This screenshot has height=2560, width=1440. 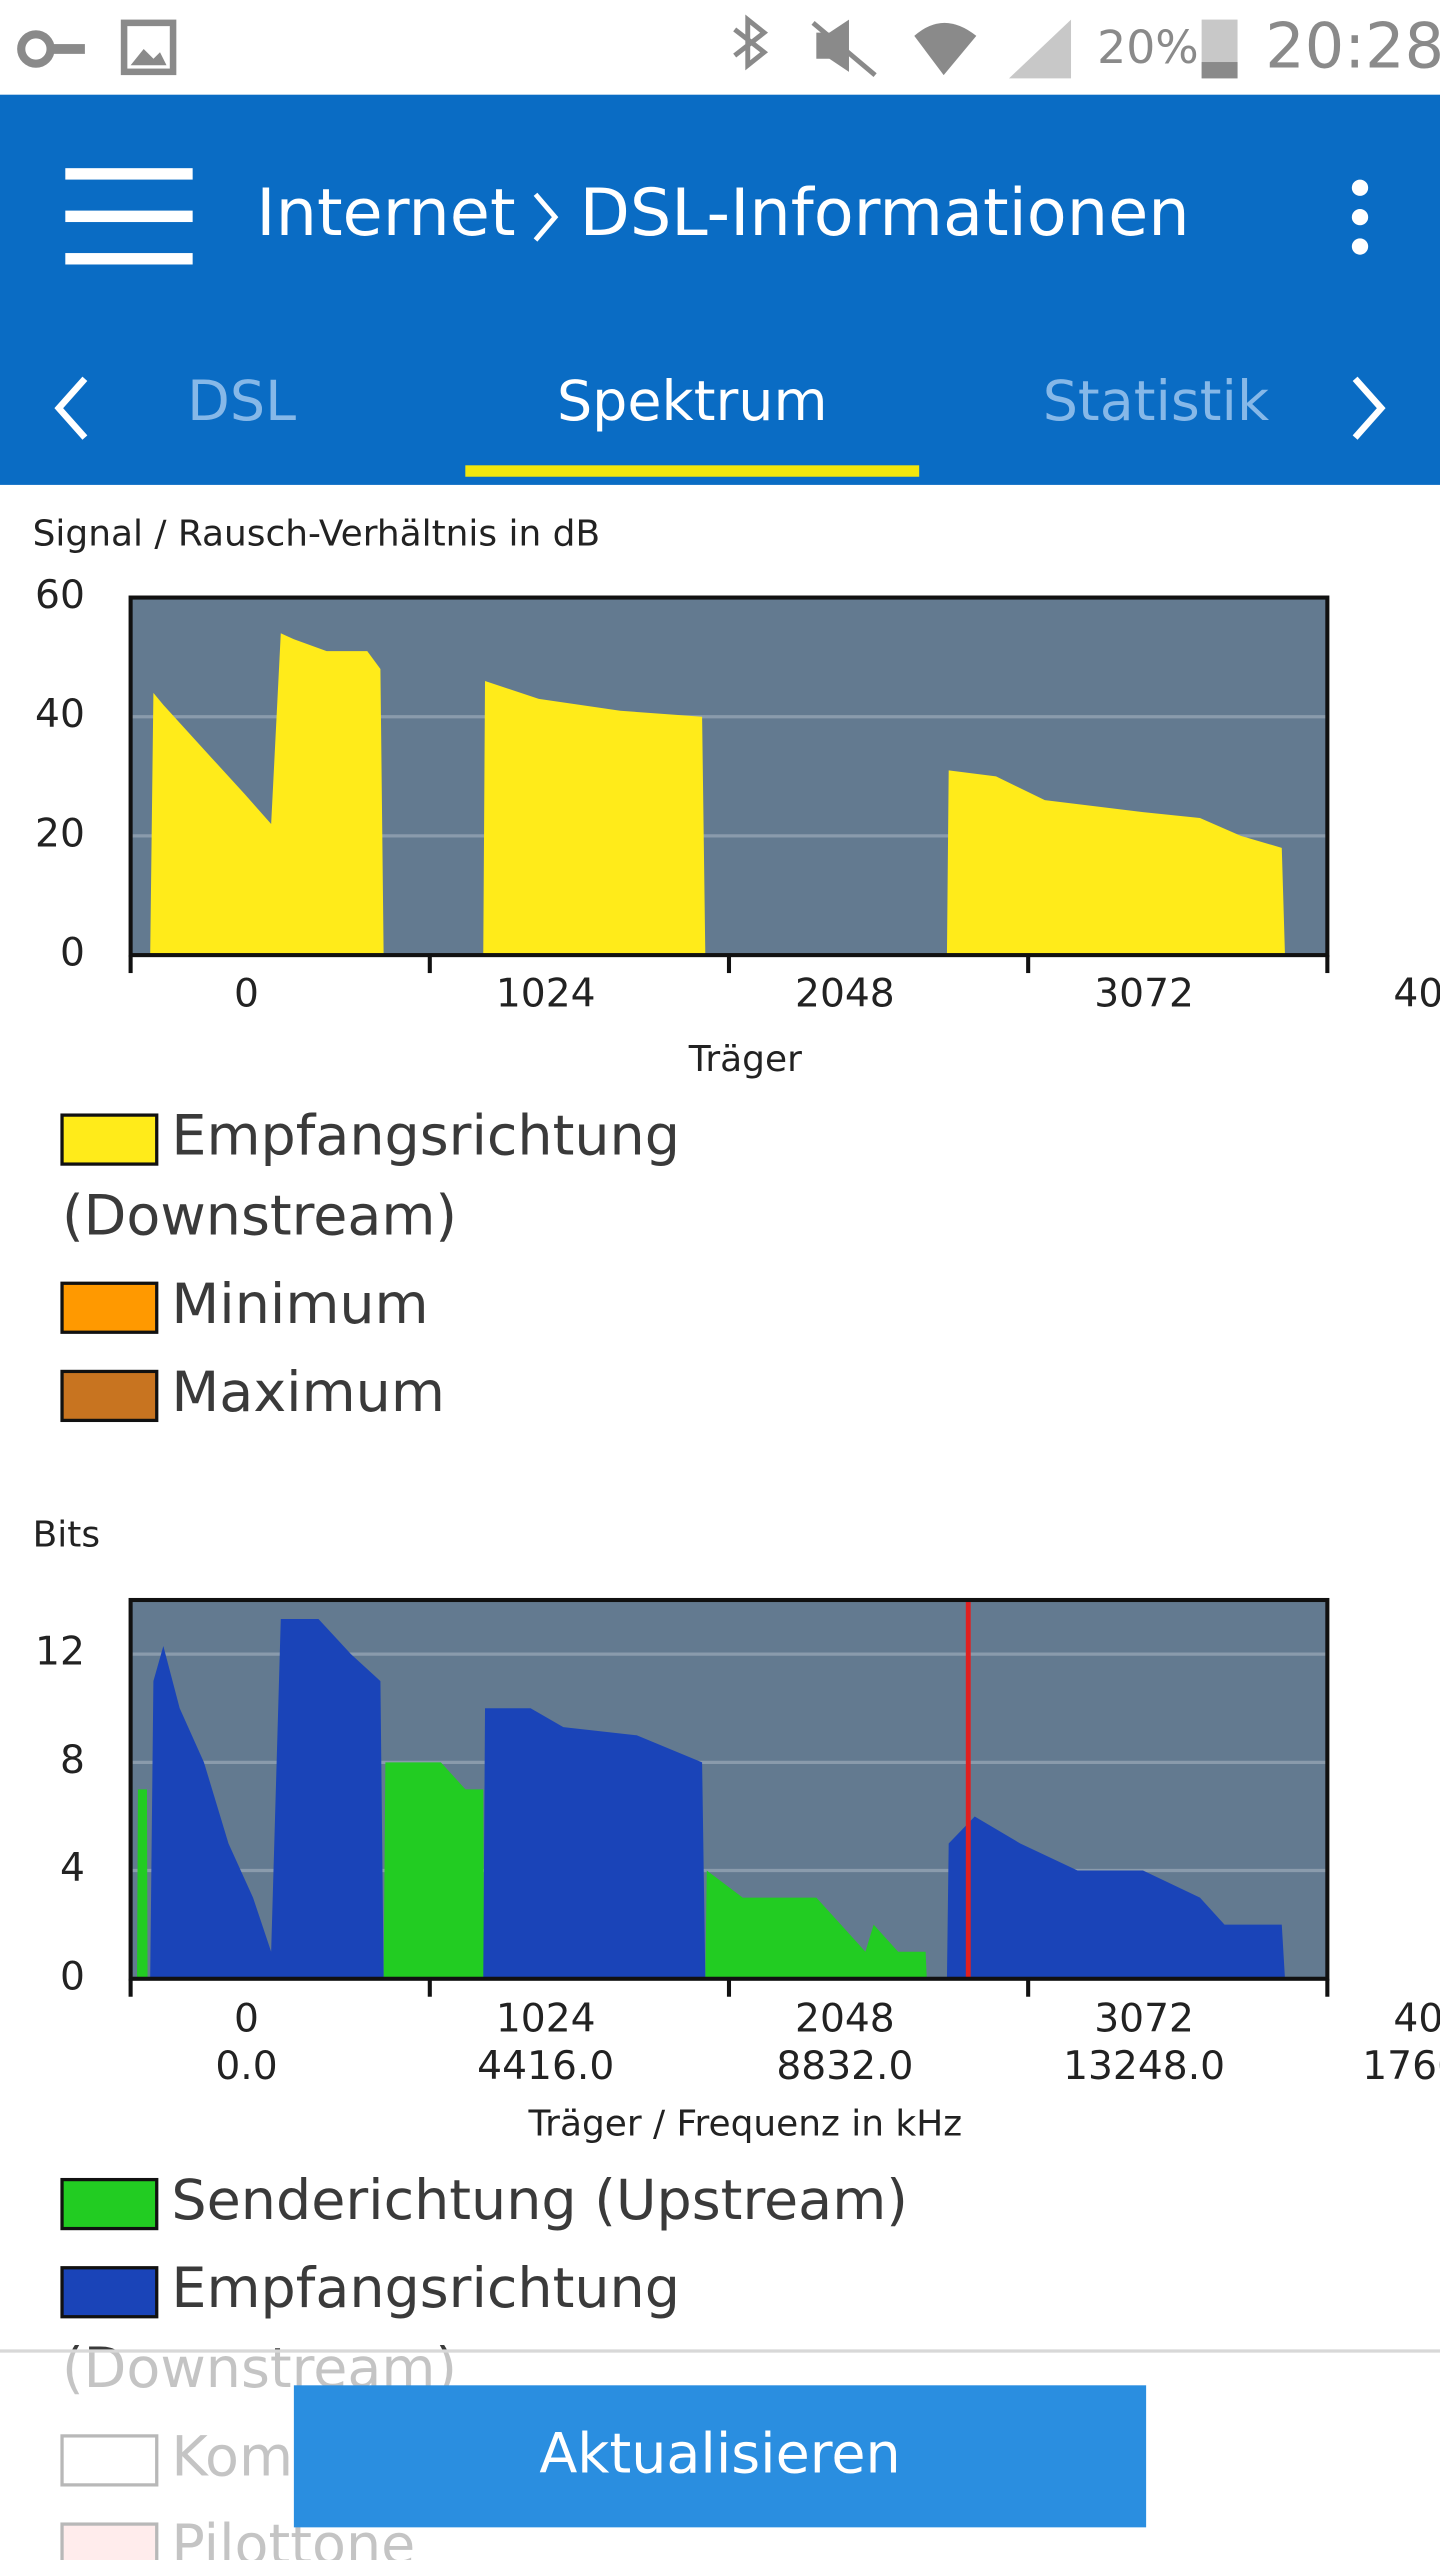 What do you see at coordinates (539, 2200) in the screenshot?
I see `legend-label: Senderichtung (Upstream)` at bounding box center [539, 2200].